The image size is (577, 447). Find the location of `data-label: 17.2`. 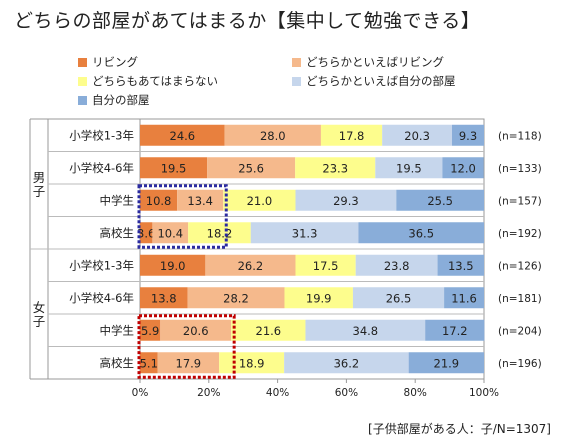

data-label: 17.2 is located at coordinates (455, 331).